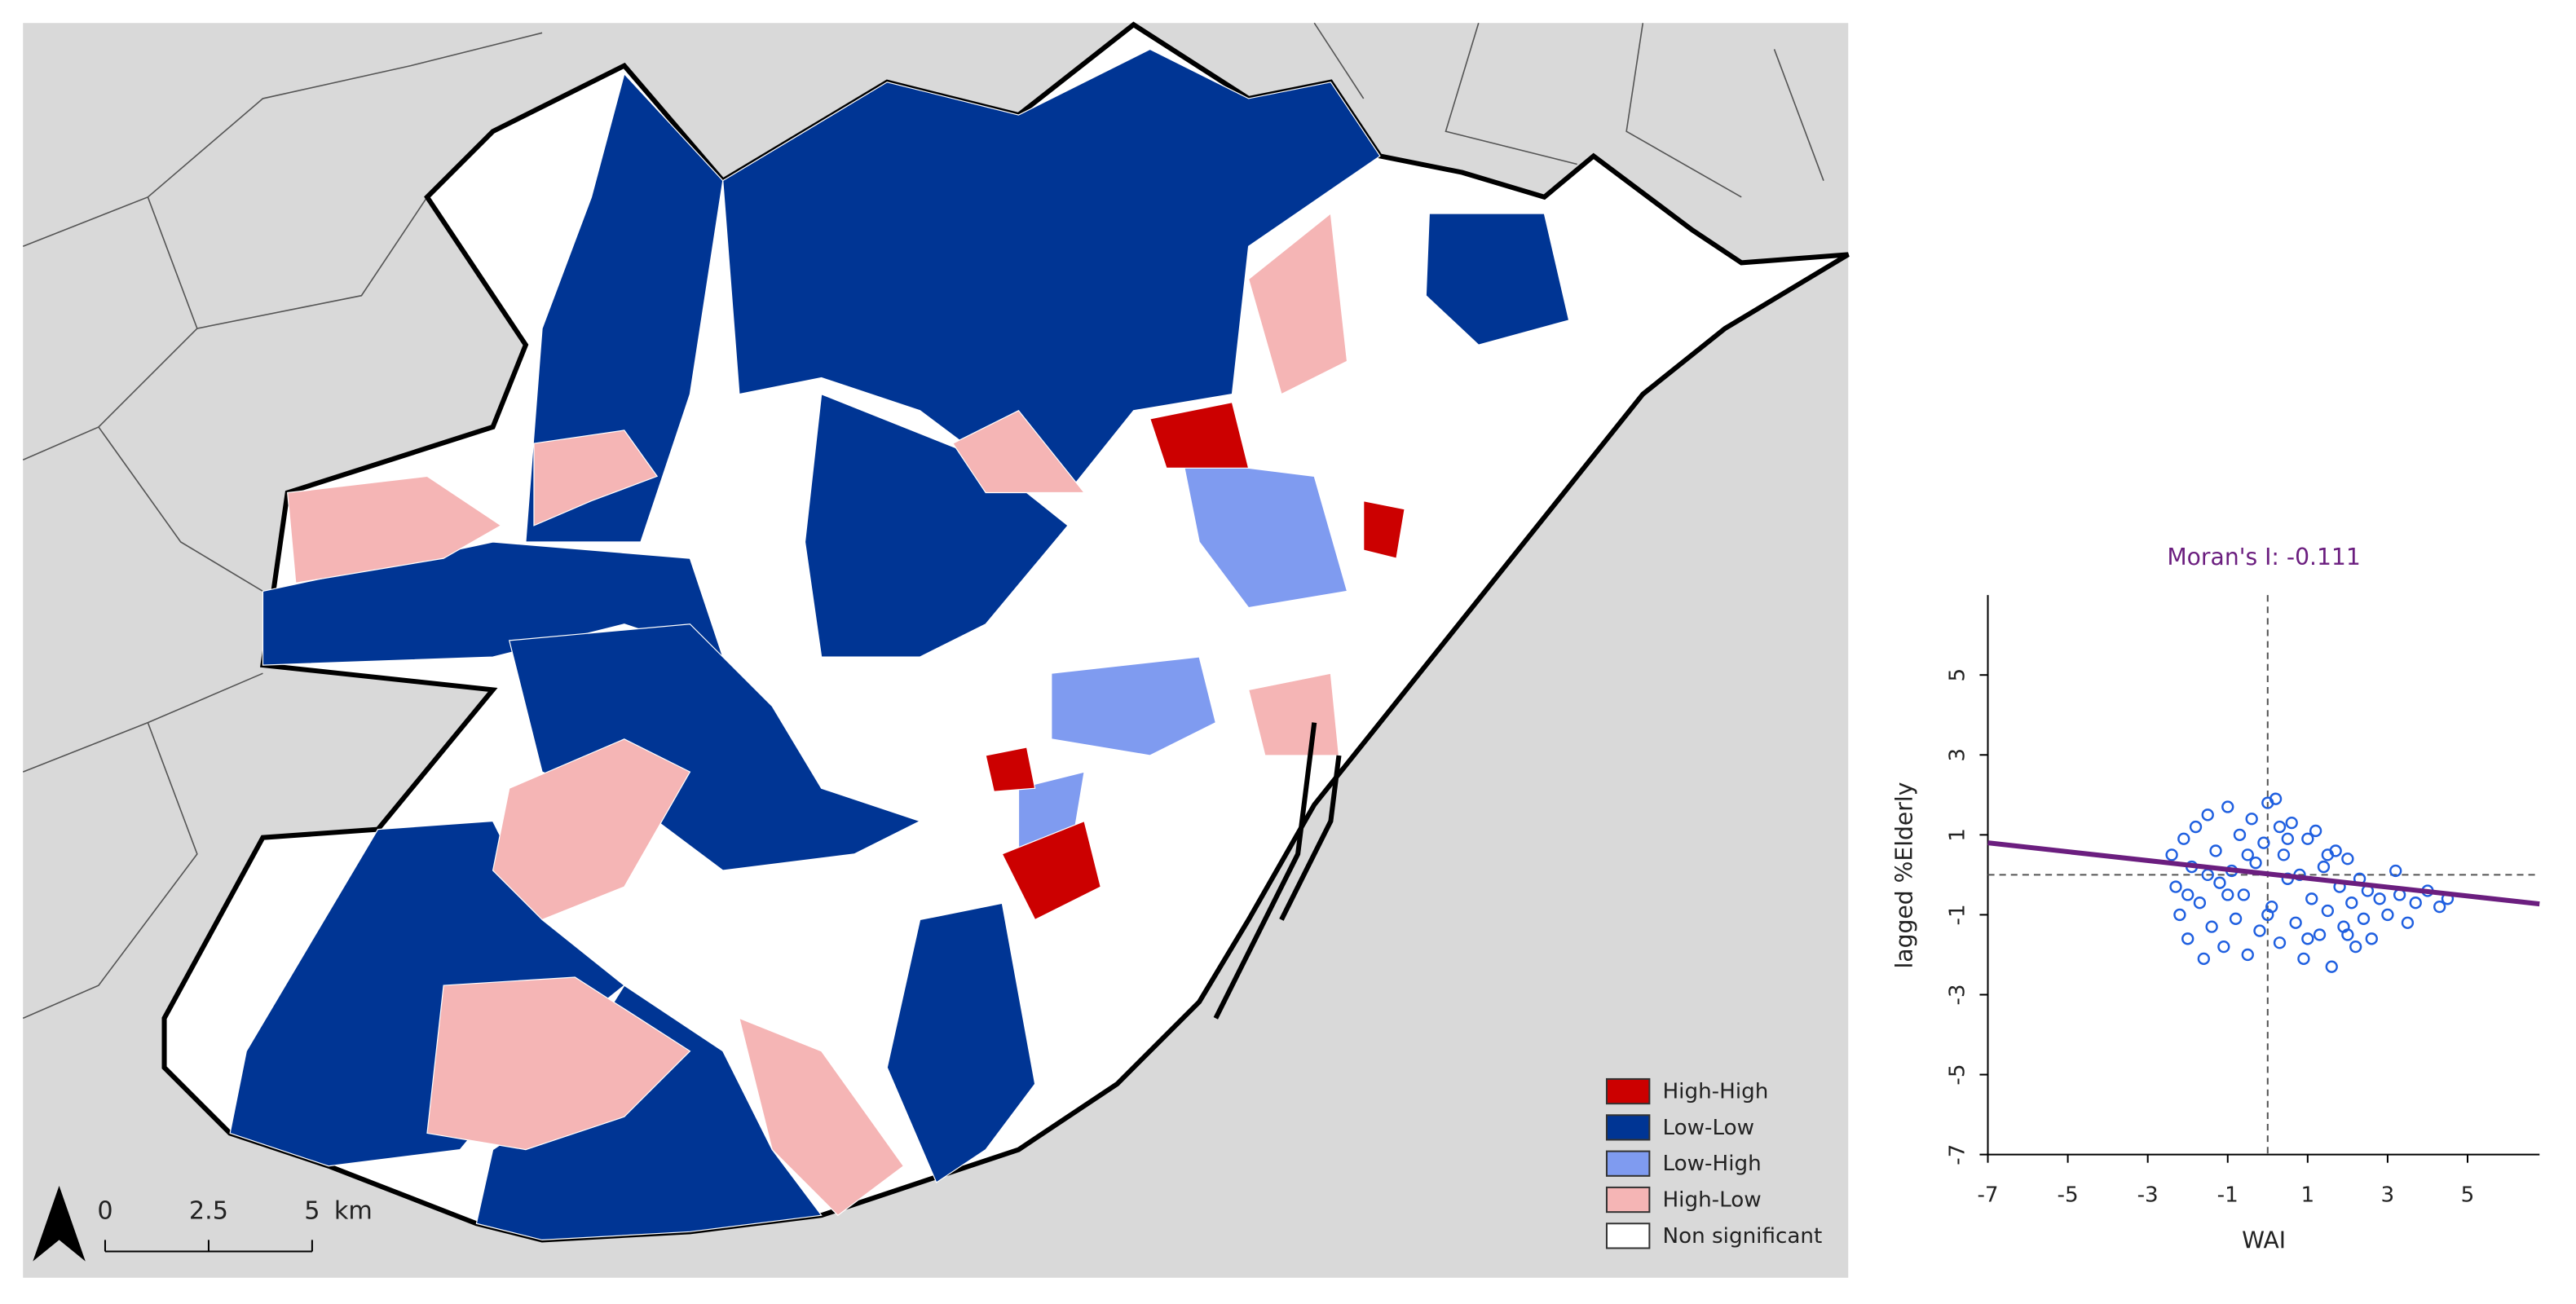 The image size is (2576, 1304). What do you see at coordinates (2264, 1240) in the screenshot?
I see `x-axis-label: WAI` at bounding box center [2264, 1240].